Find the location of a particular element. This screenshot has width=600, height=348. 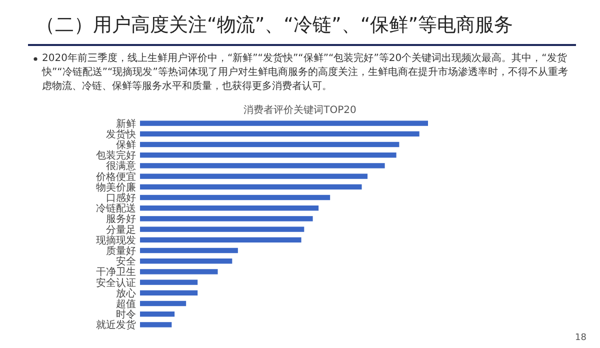

text: 18 is located at coordinates (580, 338).